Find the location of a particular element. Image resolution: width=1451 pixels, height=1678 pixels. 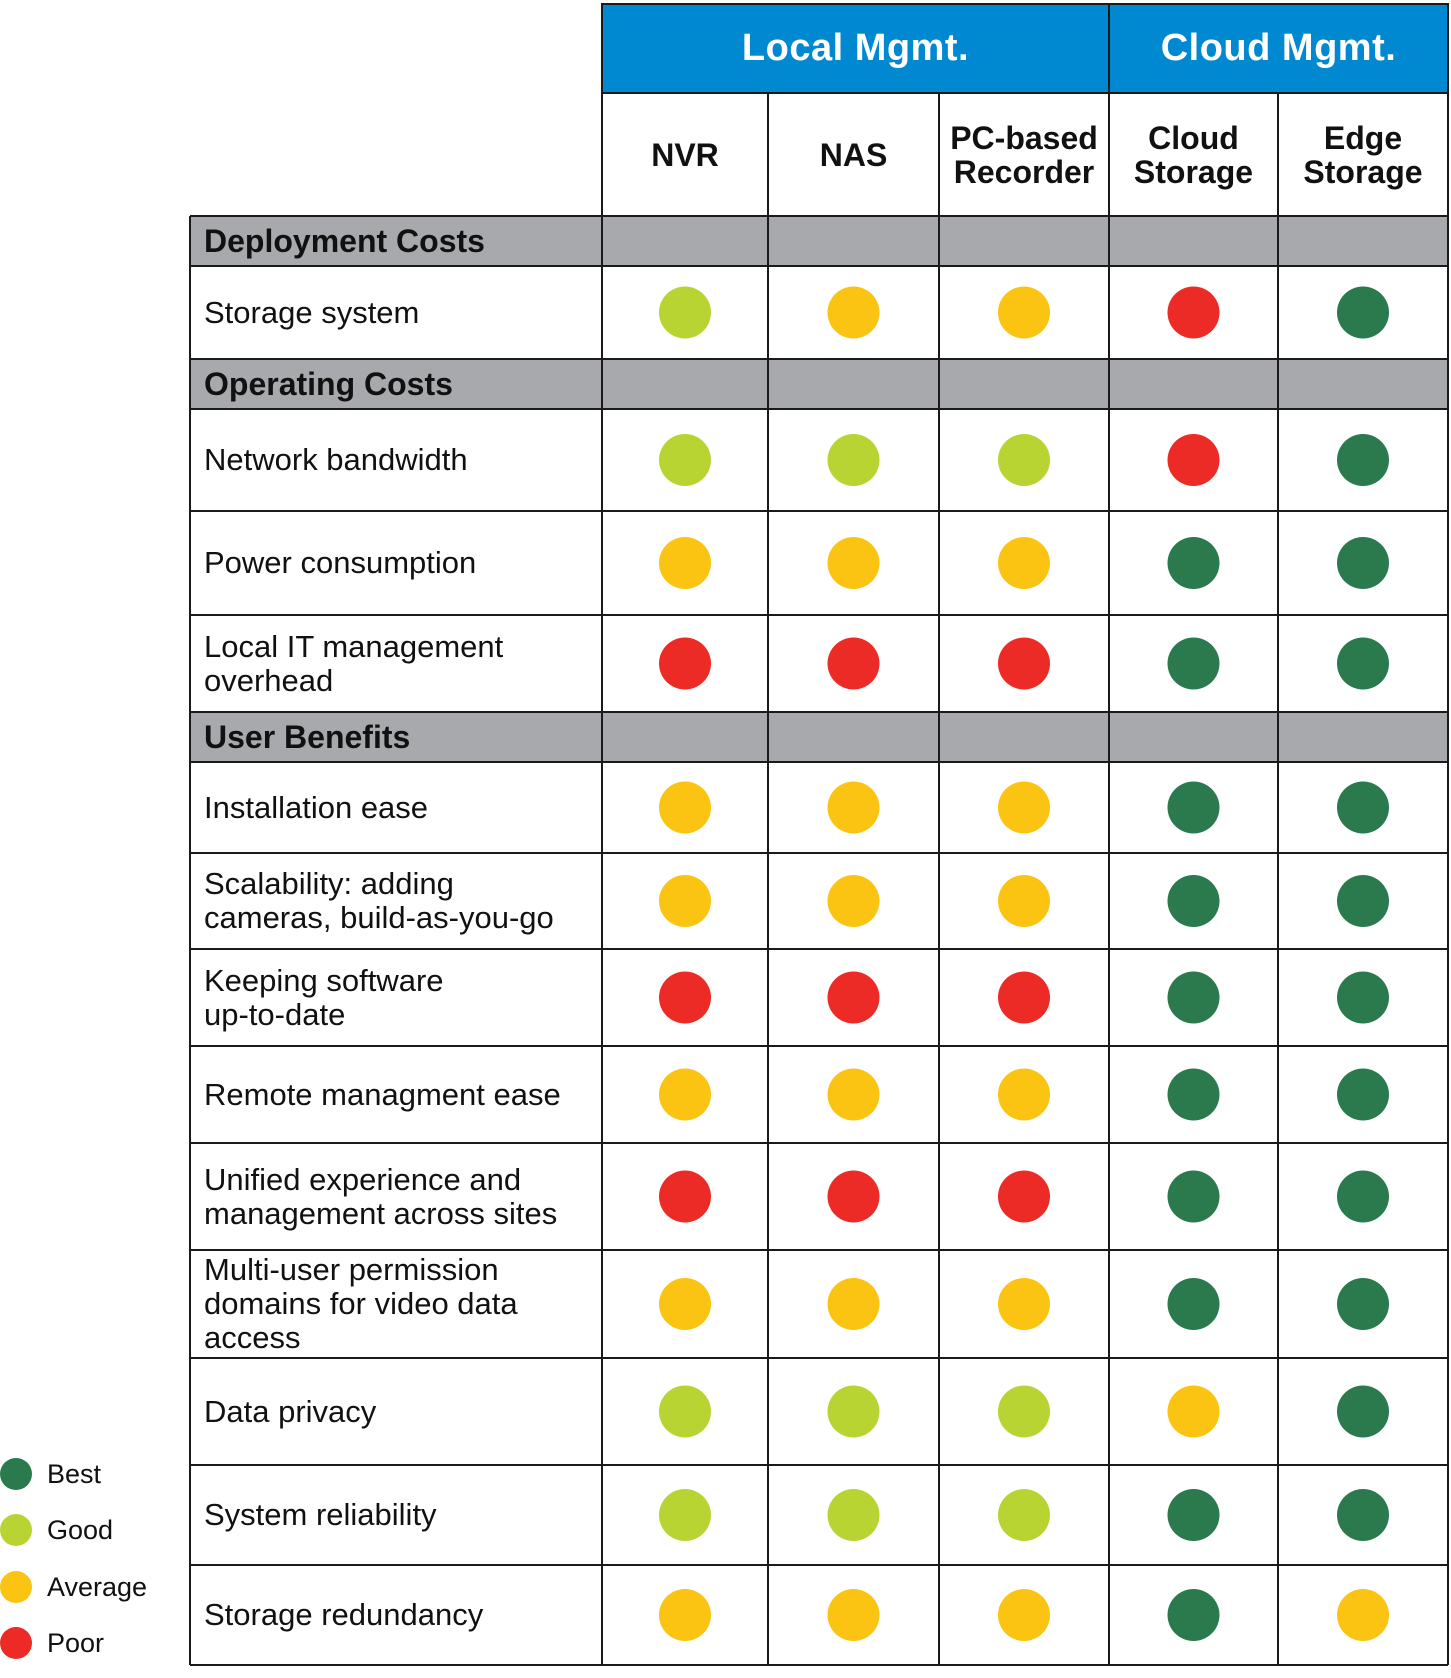

group-header: Cloud Mgmt. is located at coordinates (1278, 48).